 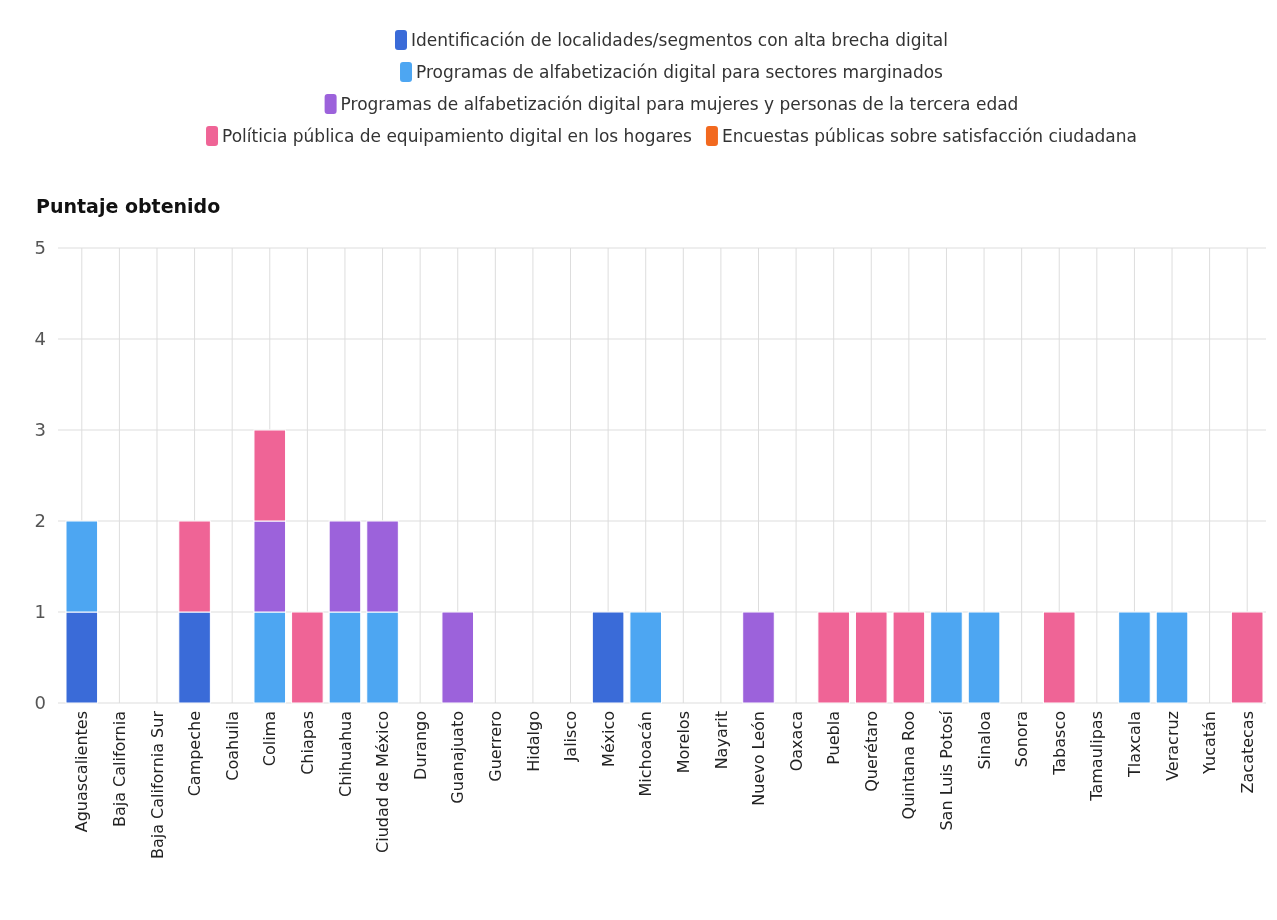 What do you see at coordinates (1097, 756) in the screenshot?
I see `x-tick-label: Tamaulipas` at bounding box center [1097, 756].